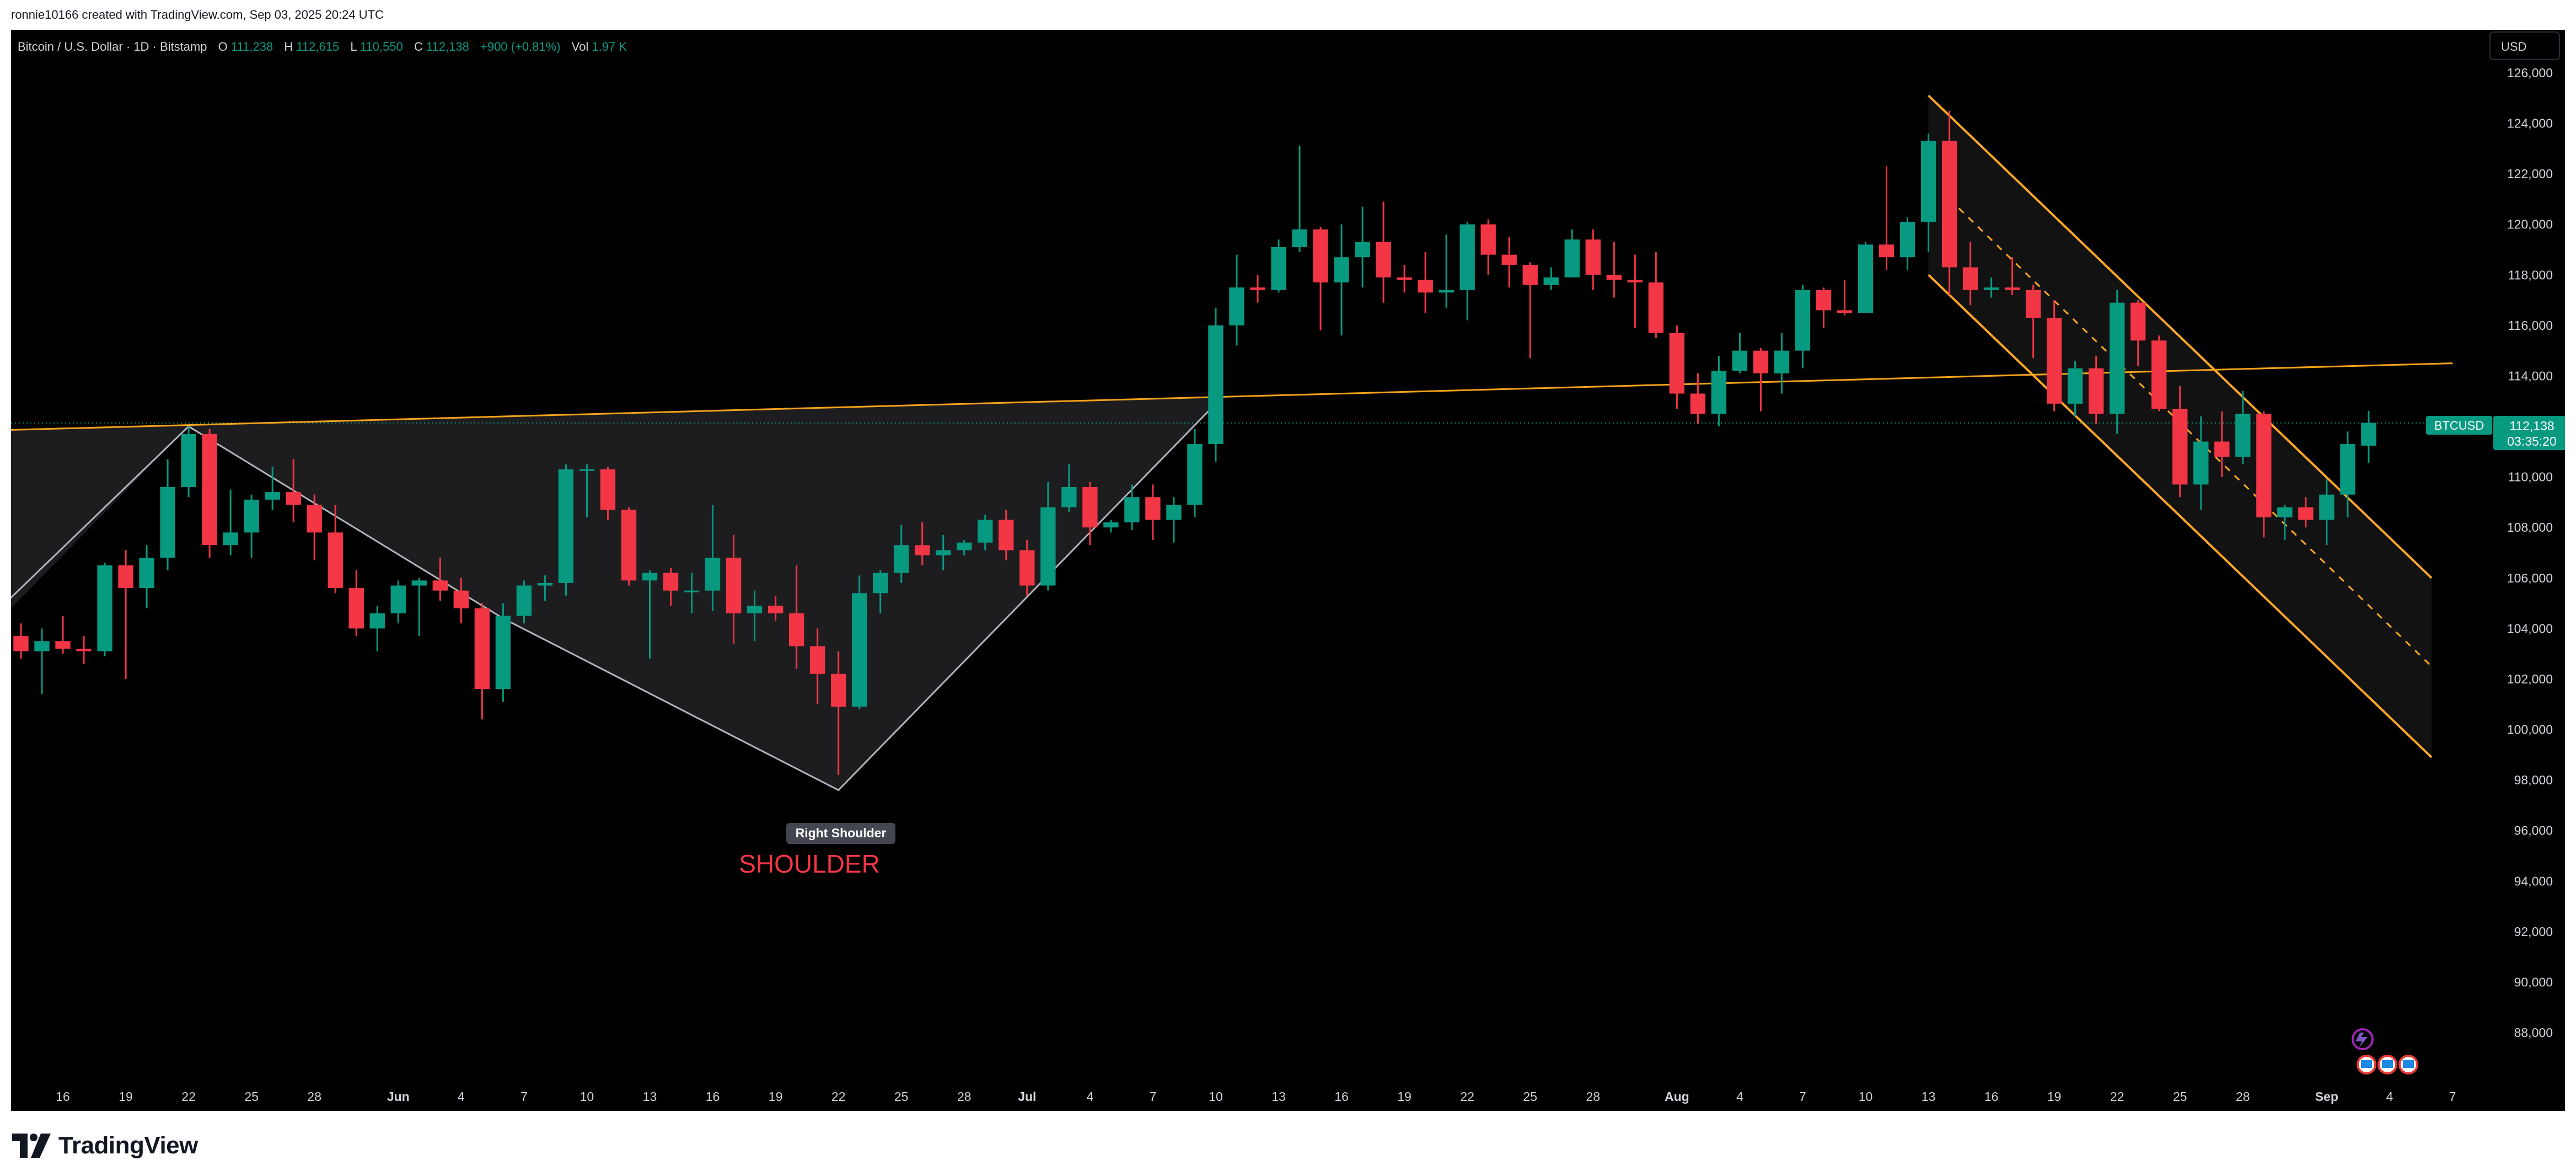  I want to click on countdown-value: 03:35:20, so click(2532, 441).